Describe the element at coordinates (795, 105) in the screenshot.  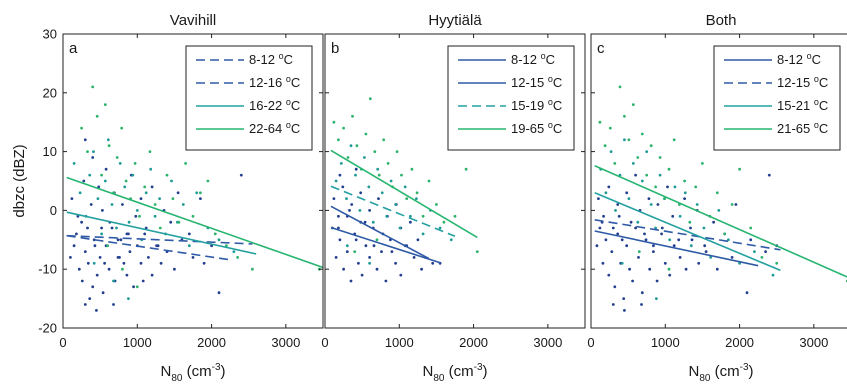
I see `legend-range: 15-21` at that location.